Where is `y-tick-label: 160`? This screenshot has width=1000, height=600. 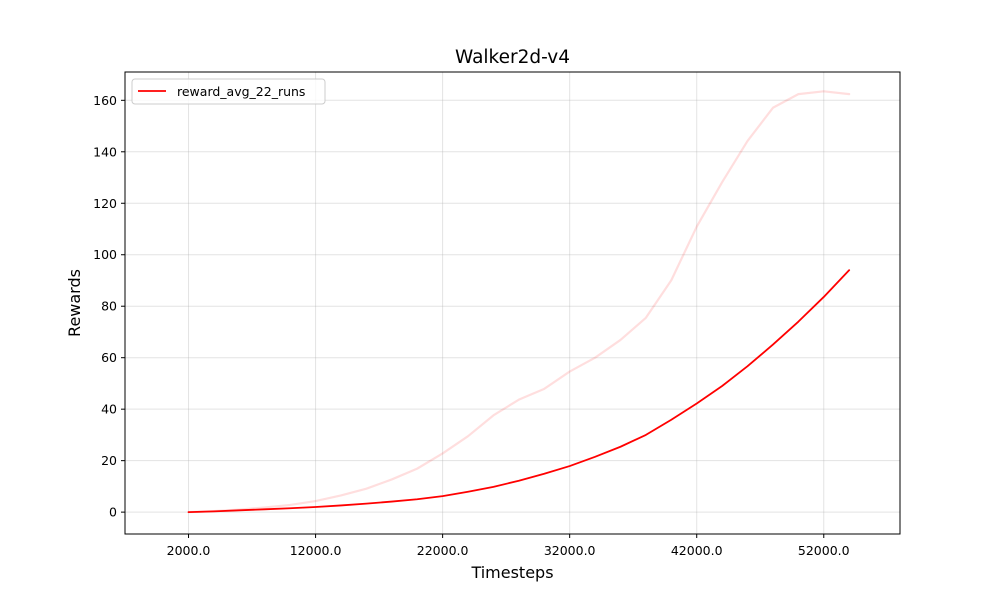 y-tick-label: 160 is located at coordinates (105, 100).